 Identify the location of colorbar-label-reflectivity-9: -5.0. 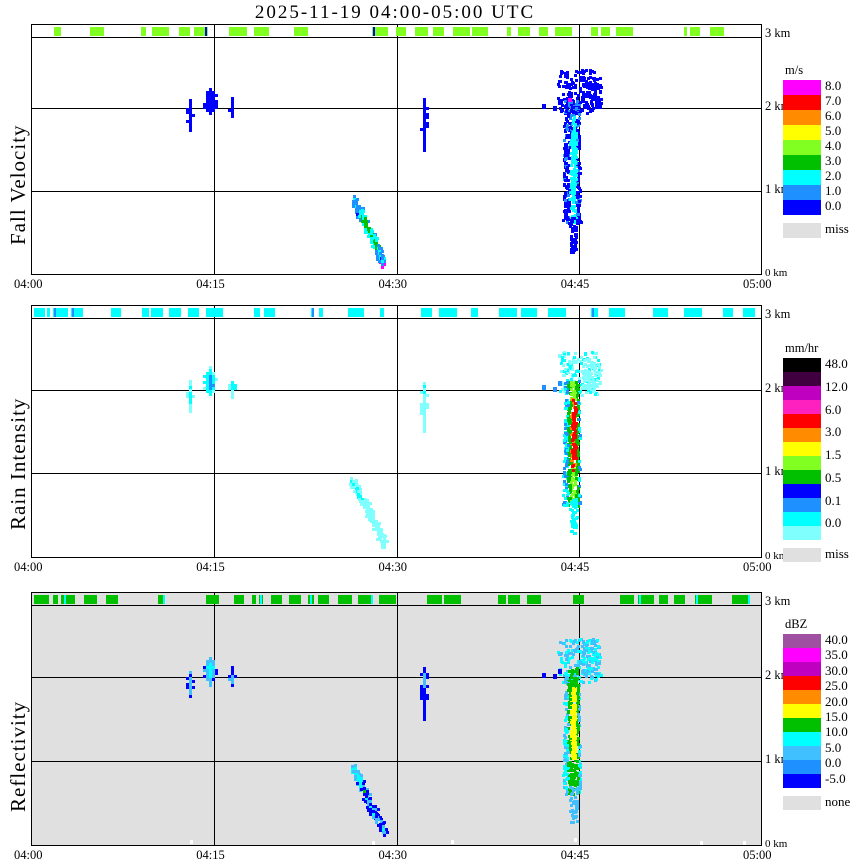
(835, 778).